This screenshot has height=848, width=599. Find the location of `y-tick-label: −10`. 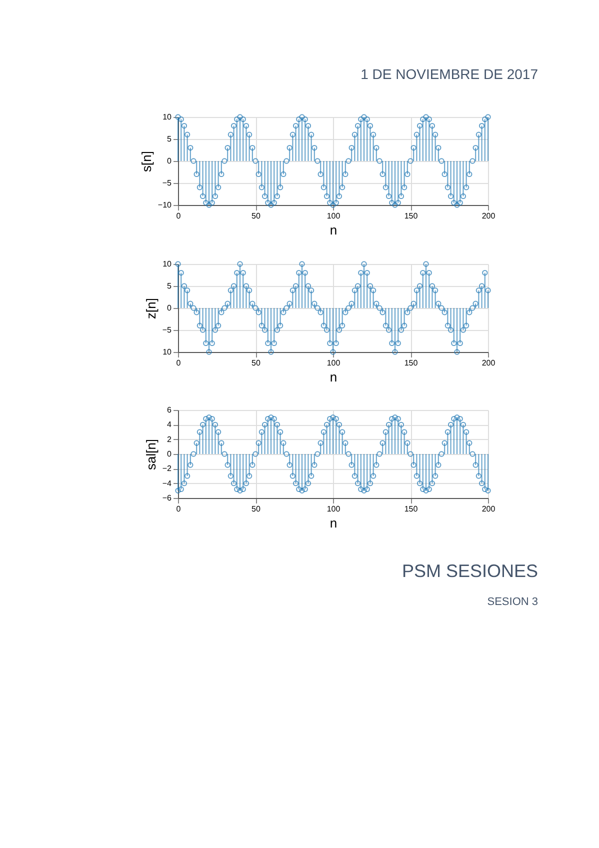

y-tick-label: −10 is located at coordinates (165, 205).